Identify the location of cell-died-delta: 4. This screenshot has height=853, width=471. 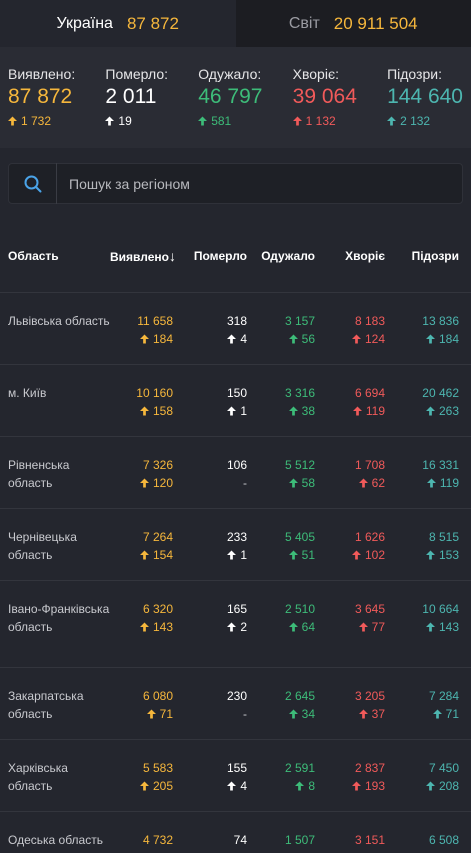
(214, 339).